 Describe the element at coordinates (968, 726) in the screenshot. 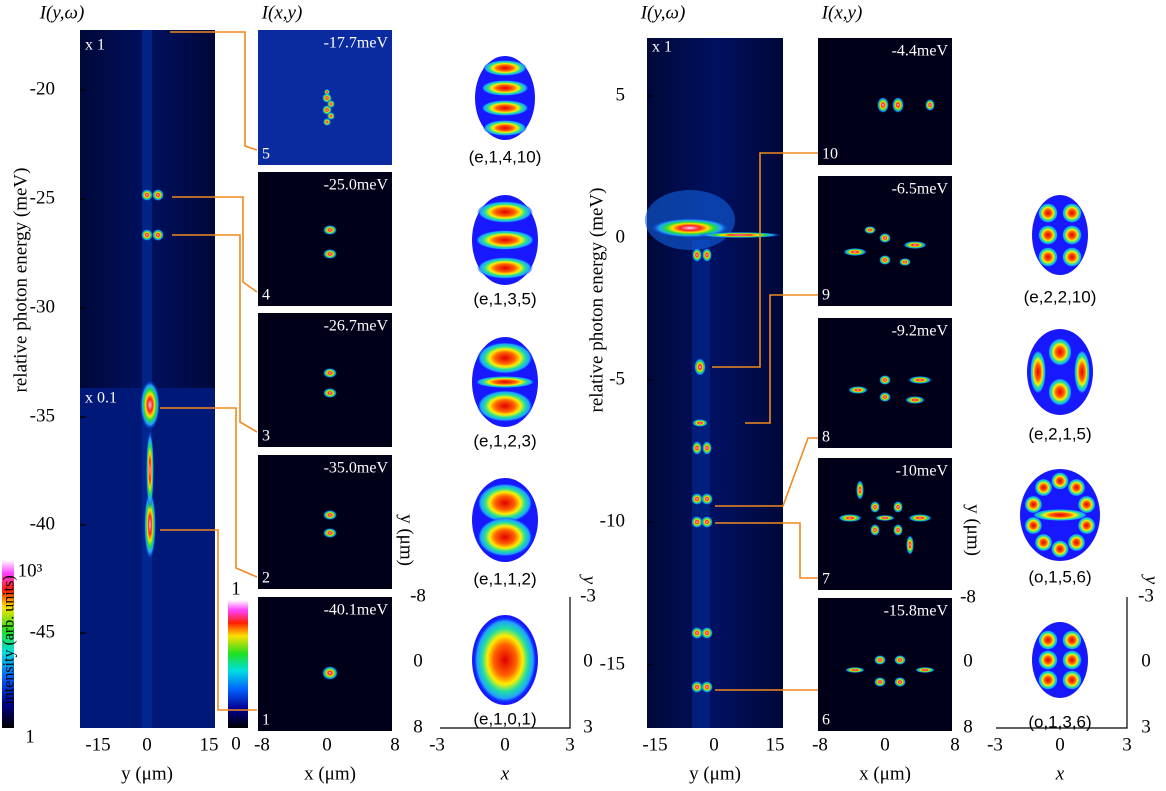

I see `y-tick-label: 8` at that location.